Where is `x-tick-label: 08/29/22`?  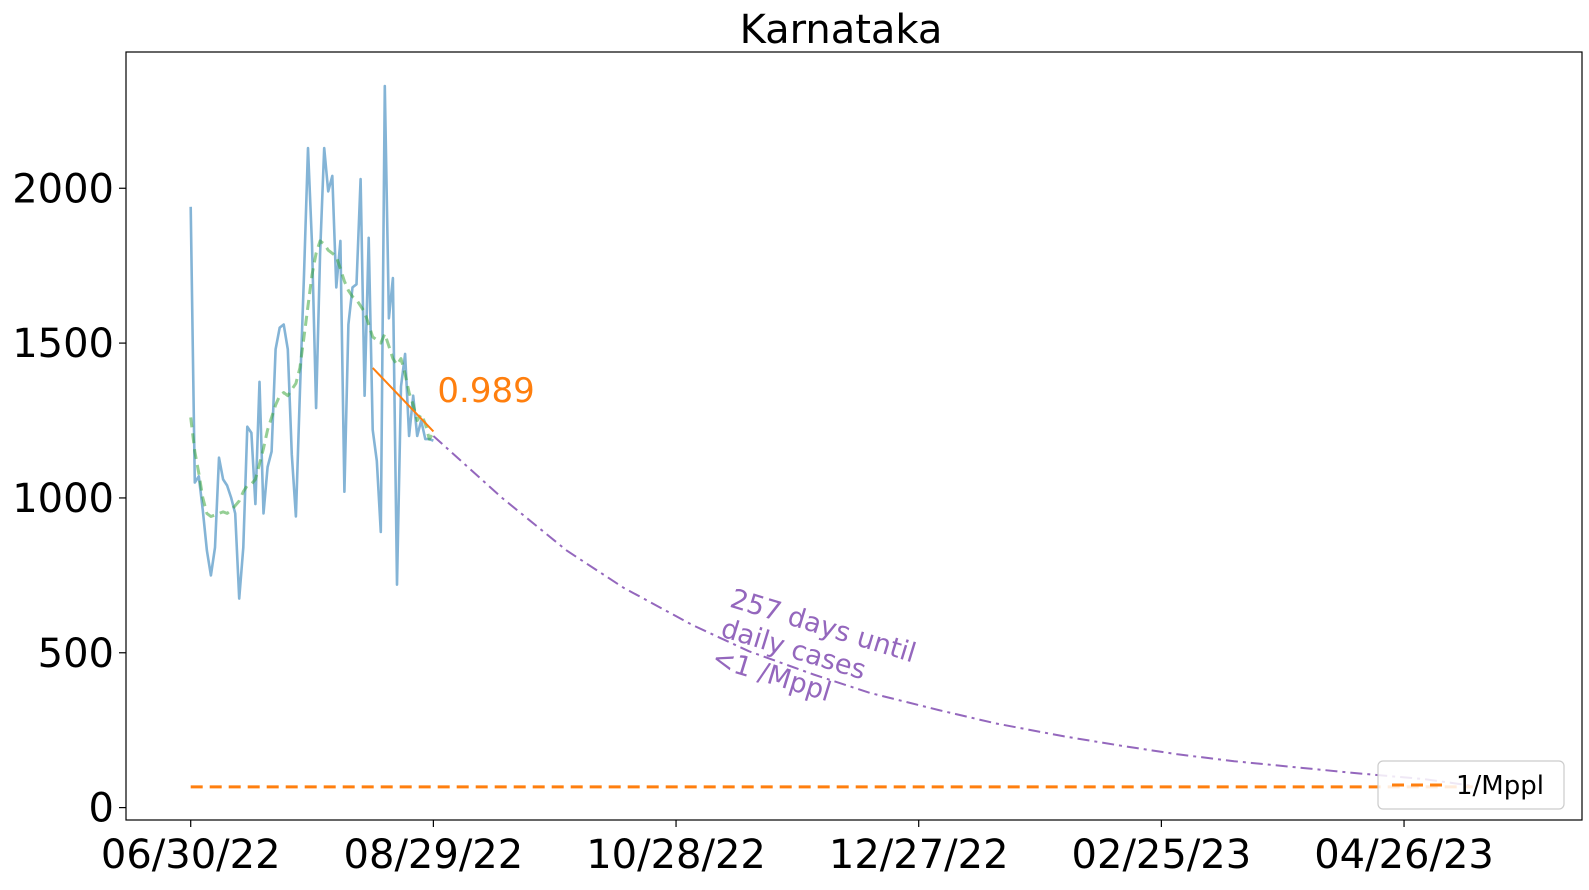 x-tick-label: 08/29/22 is located at coordinates (434, 855).